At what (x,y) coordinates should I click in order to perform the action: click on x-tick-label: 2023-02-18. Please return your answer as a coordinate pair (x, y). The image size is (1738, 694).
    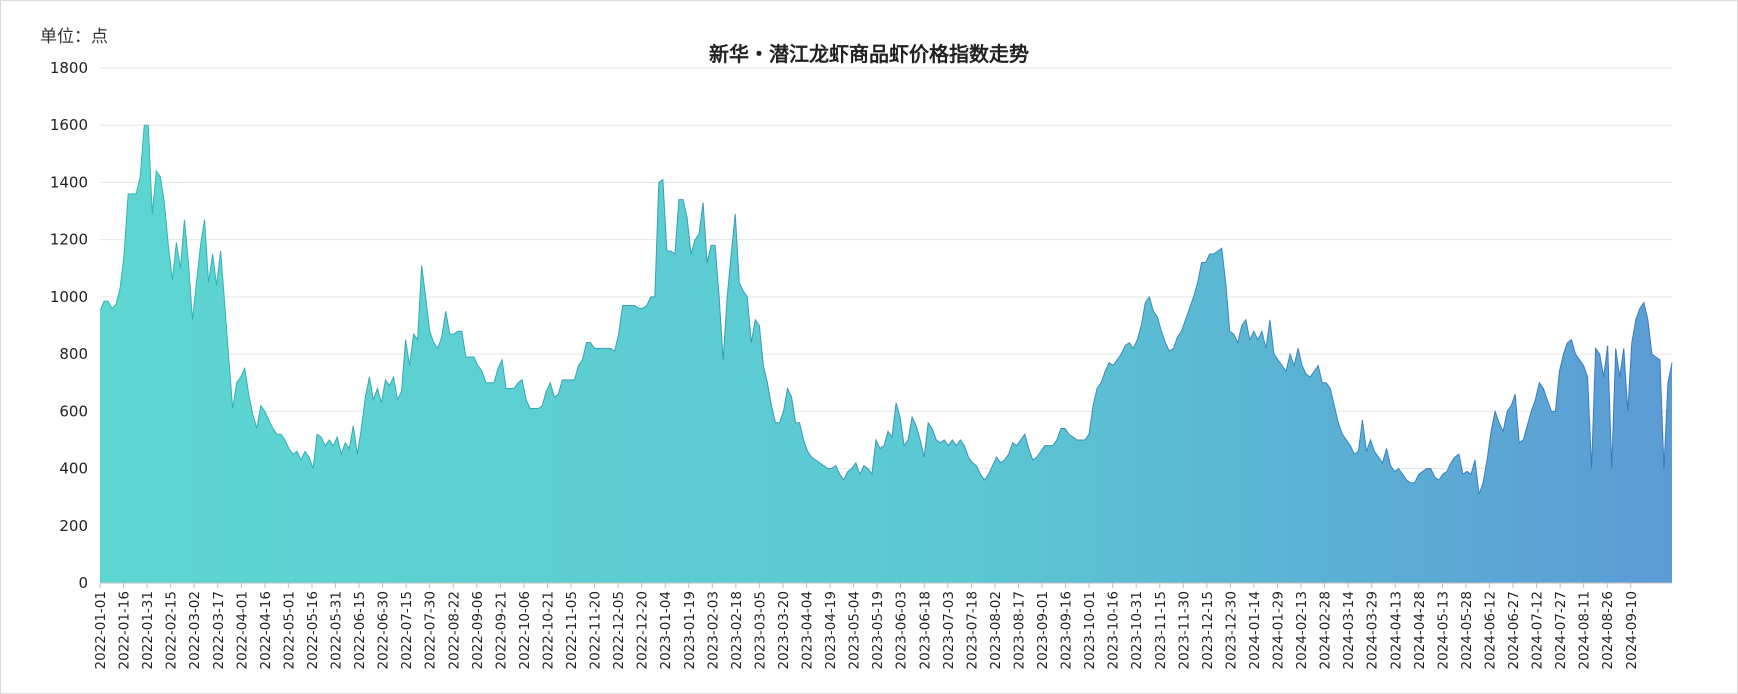
    Looking at the image, I should click on (737, 630).